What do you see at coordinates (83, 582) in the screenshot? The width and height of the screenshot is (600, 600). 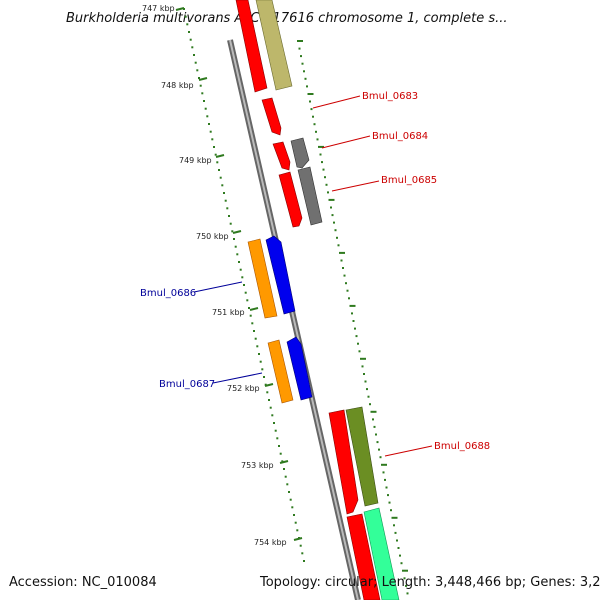 I see `accession-text: Accession: NC_010084` at bounding box center [83, 582].